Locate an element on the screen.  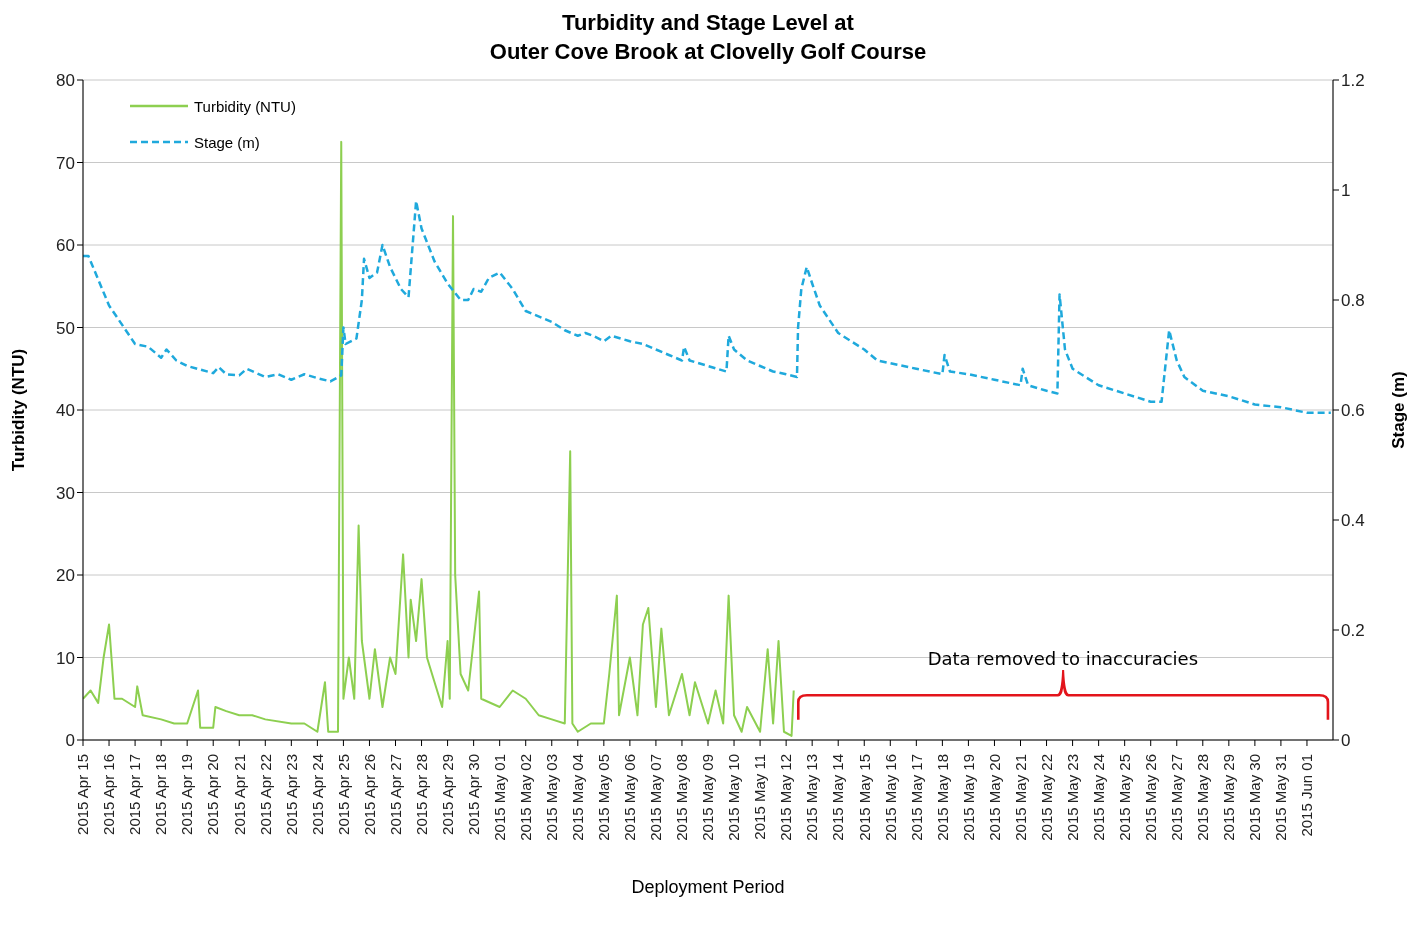
x-tick-label: 2015 Apr 30 is located at coordinates (473, 794).